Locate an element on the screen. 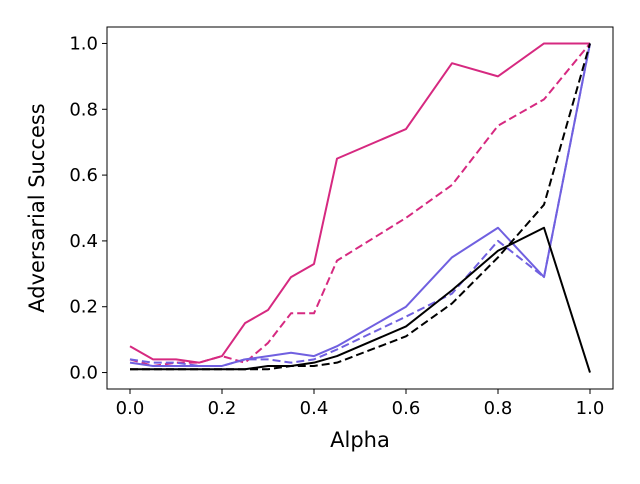 The image size is (640, 484). y-tick-label: 0.0 is located at coordinates (83, 373).